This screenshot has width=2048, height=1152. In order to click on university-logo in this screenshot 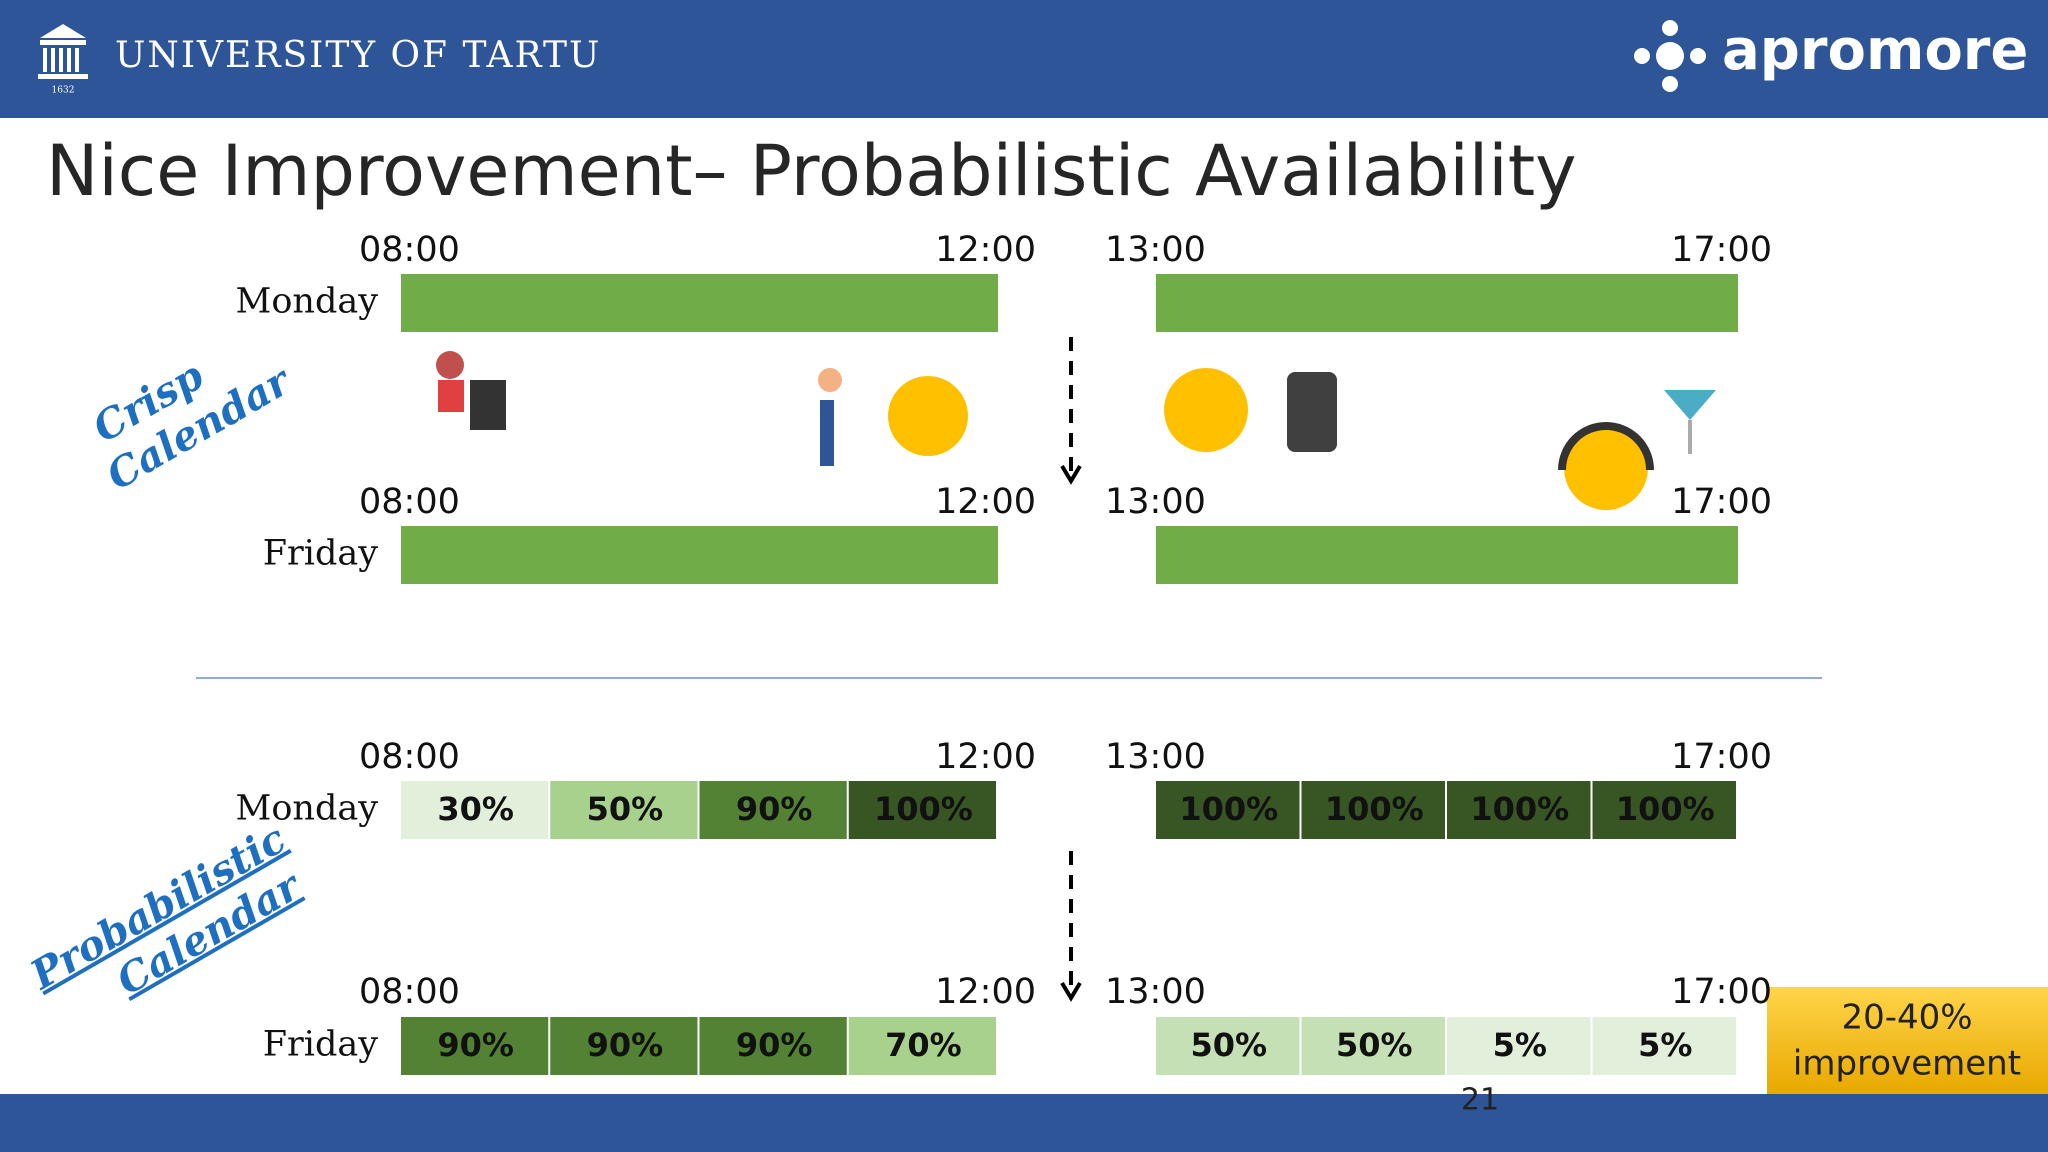, I will do `click(63, 51)`.